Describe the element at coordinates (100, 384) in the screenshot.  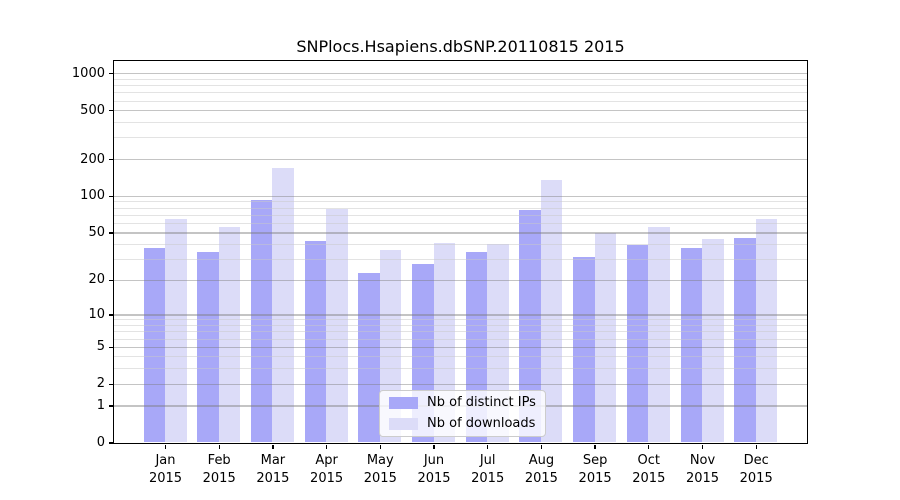
I see `y-tick-label-2: 2` at that location.